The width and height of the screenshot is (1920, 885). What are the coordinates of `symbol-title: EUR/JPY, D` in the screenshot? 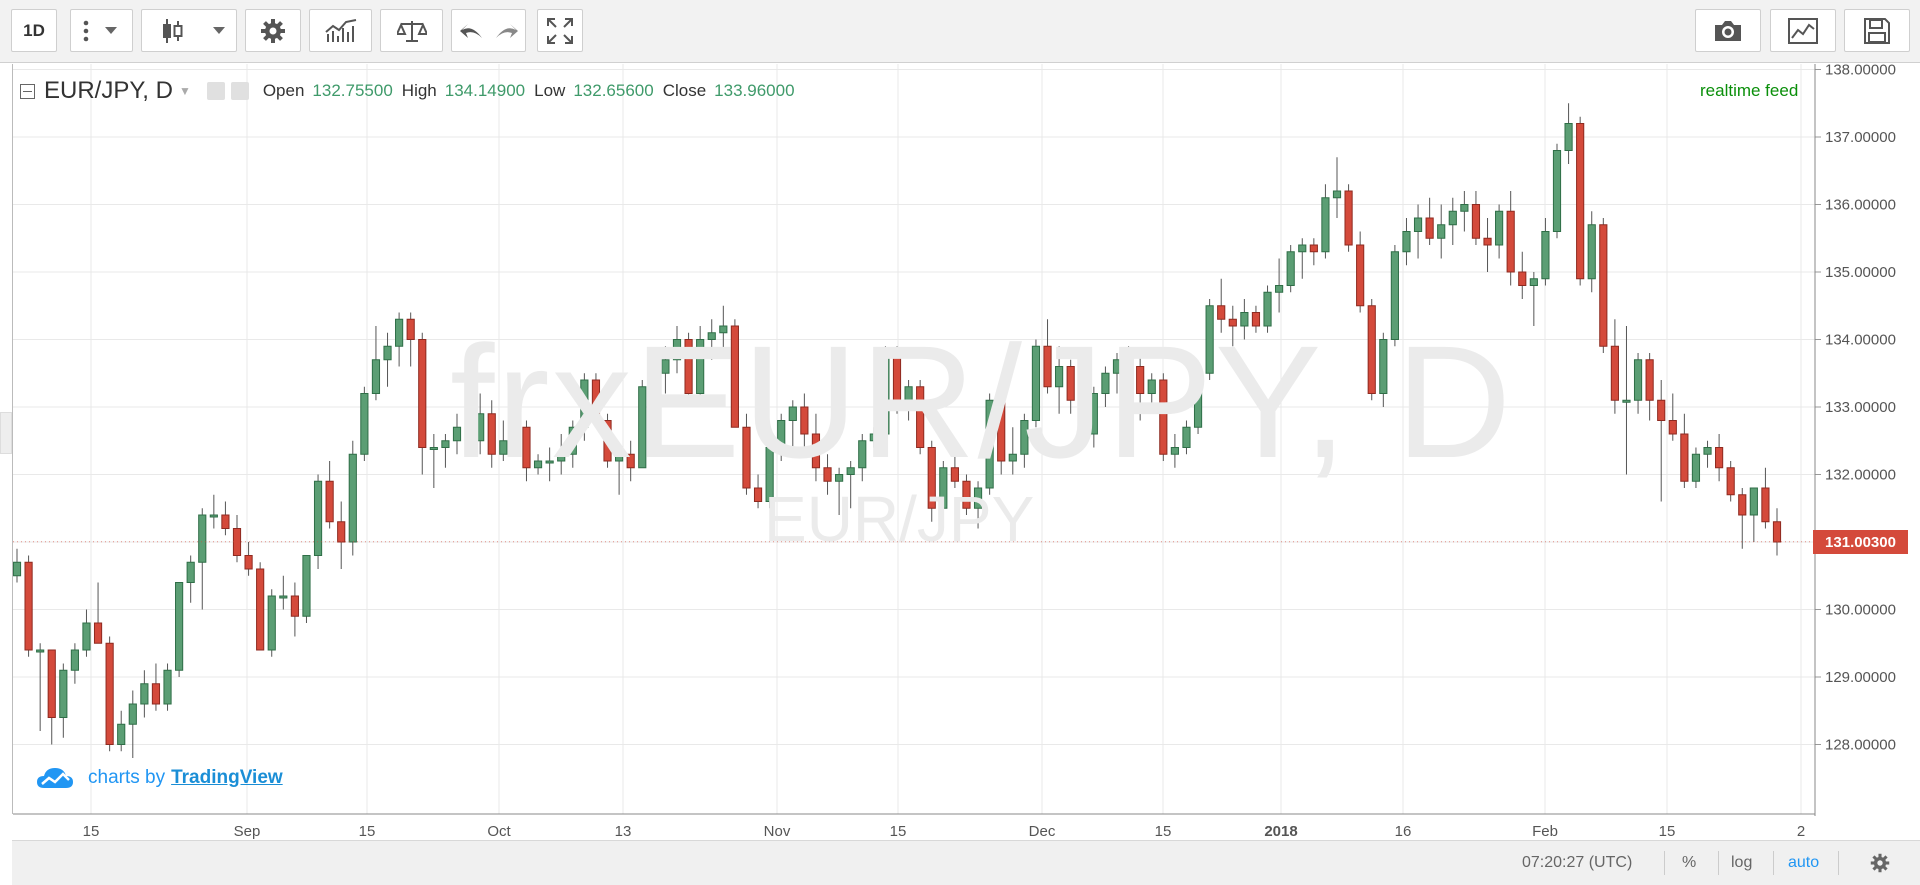 It's located at (108, 90).